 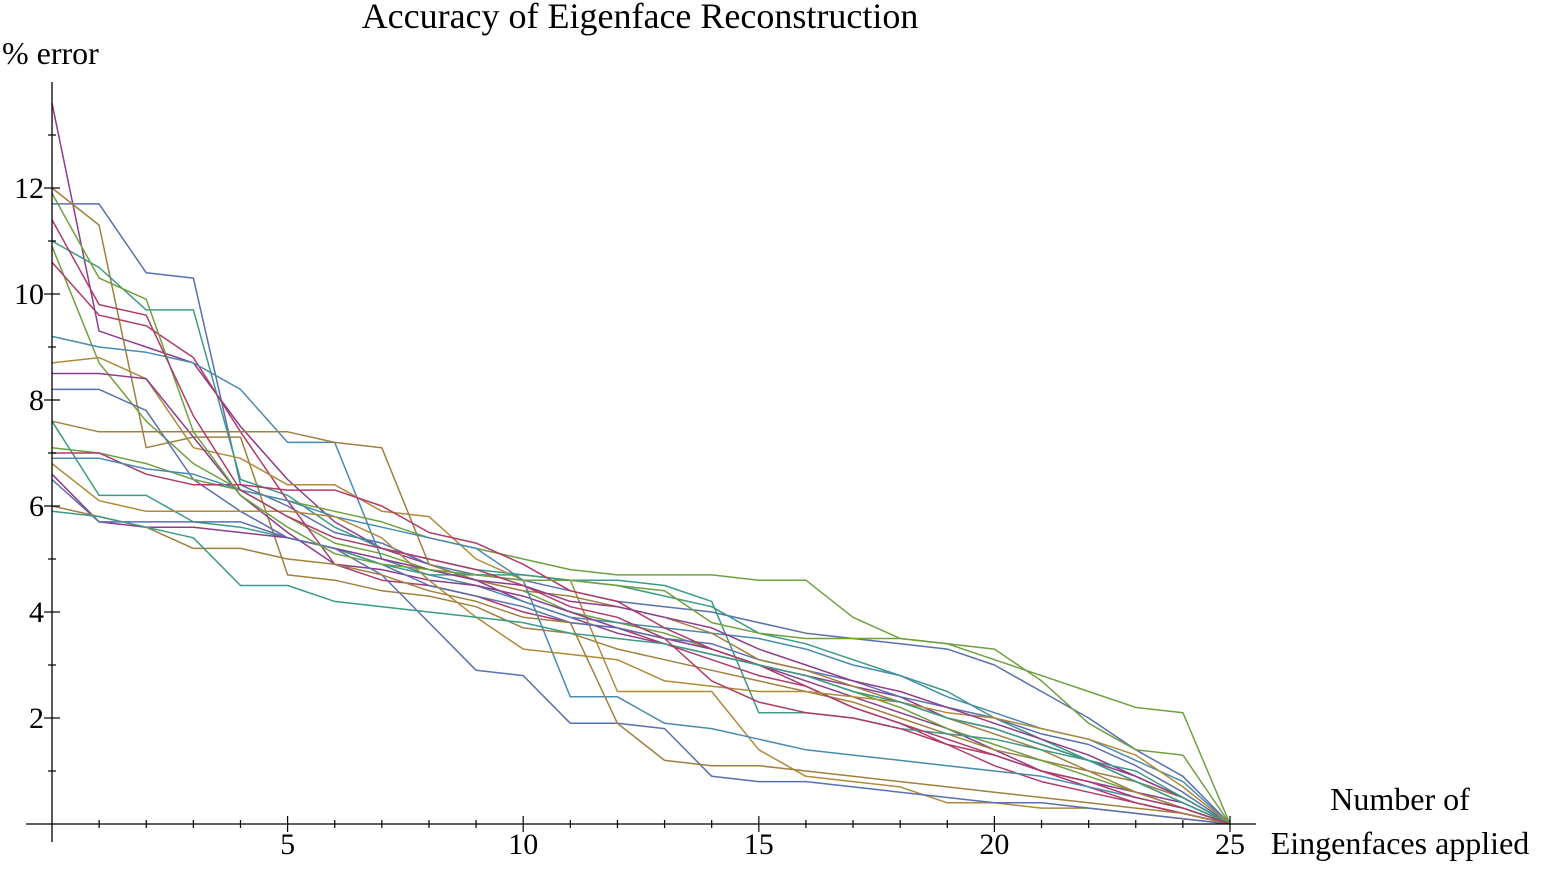 I want to click on y-tick-label: 8, so click(x=36, y=400).